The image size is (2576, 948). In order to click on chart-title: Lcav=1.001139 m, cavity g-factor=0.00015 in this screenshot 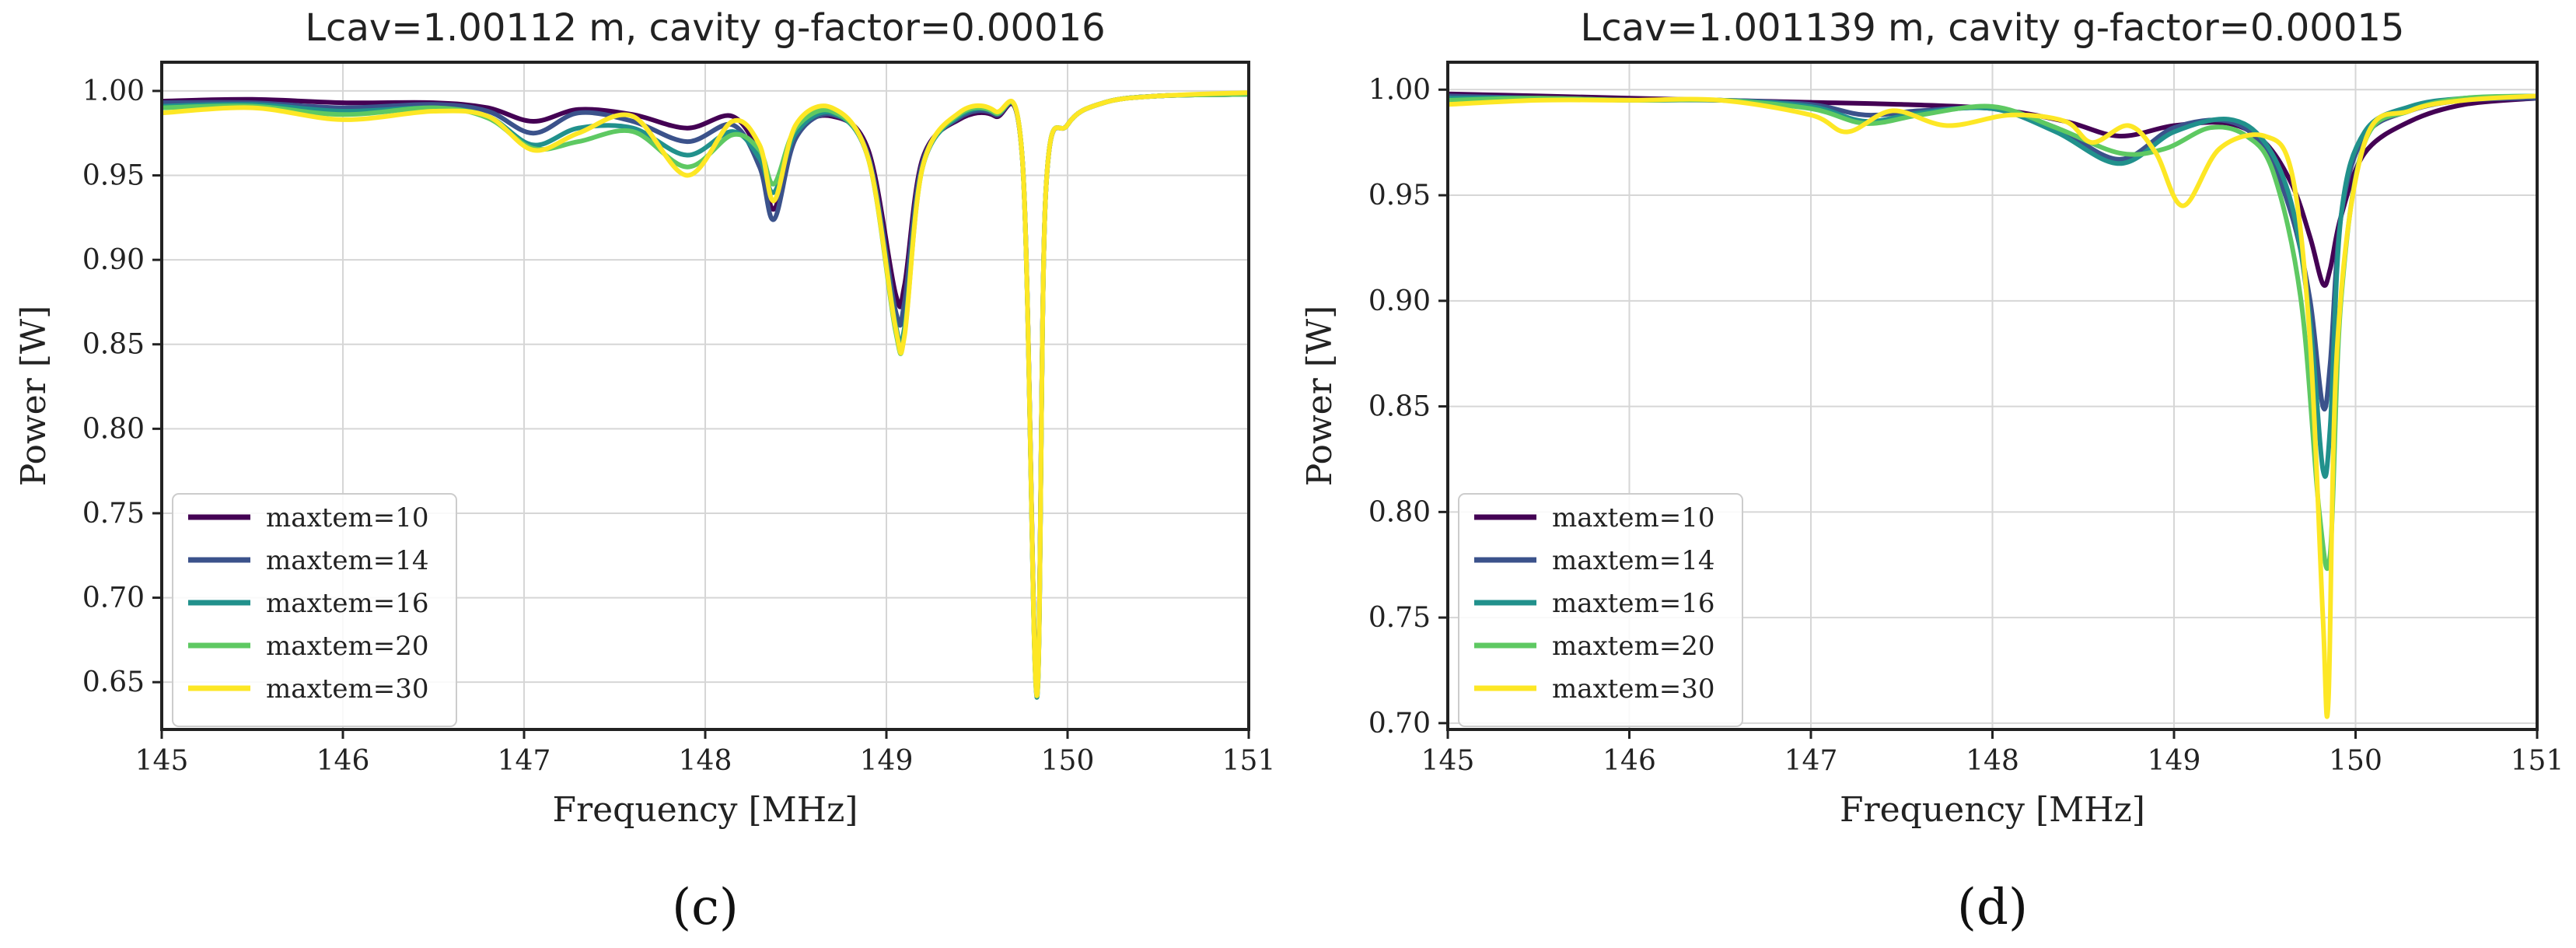, I will do `click(1993, 28)`.